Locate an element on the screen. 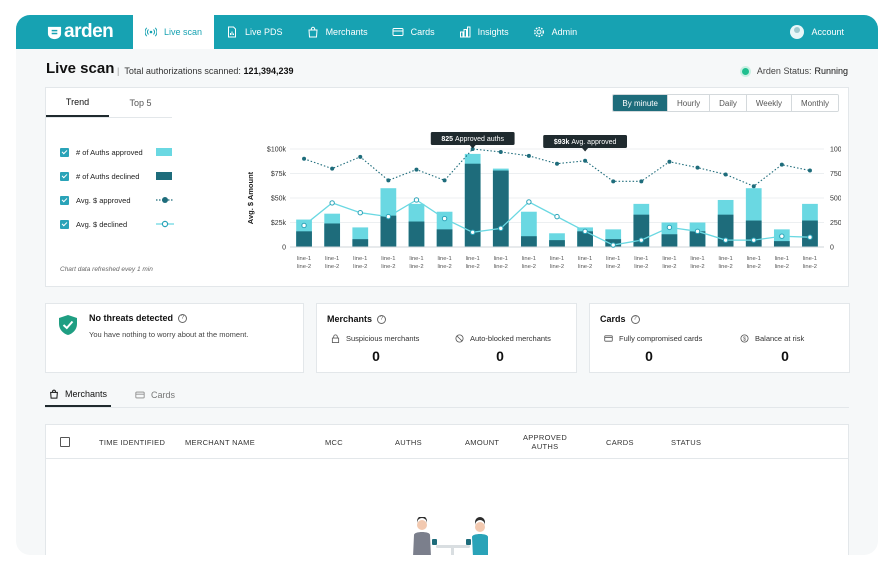 This screenshot has width=894, height=570. gran-hourly: Hourly is located at coordinates (688, 103).